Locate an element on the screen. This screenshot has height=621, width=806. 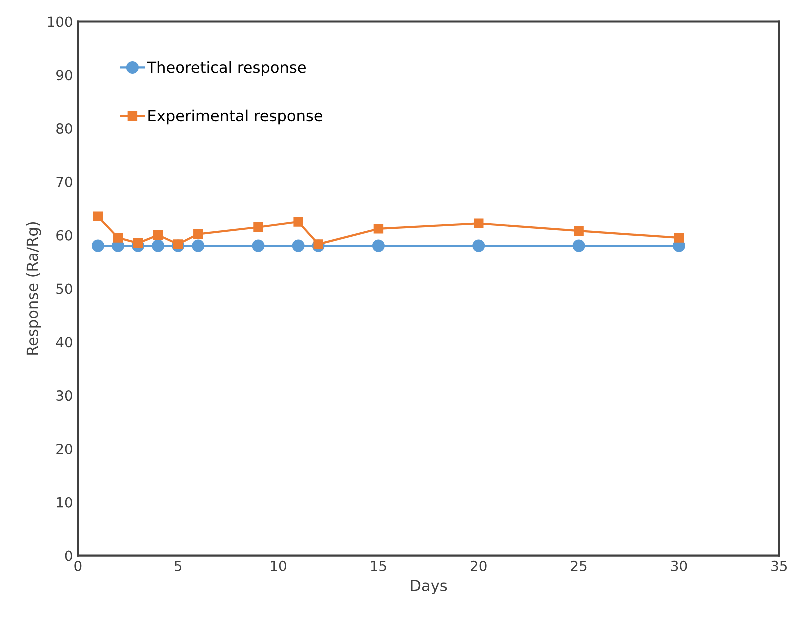
legend-label: Theoretical response is located at coordinates (226, 68).